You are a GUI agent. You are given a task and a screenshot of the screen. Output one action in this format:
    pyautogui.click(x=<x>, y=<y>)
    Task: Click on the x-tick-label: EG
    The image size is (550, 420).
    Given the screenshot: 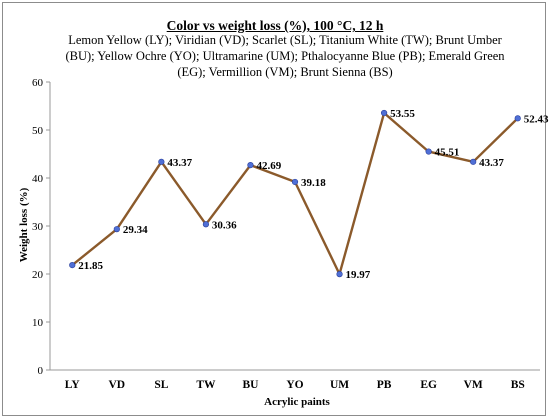 What is the action you would take?
    pyautogui.click(x=428, y=385)
    